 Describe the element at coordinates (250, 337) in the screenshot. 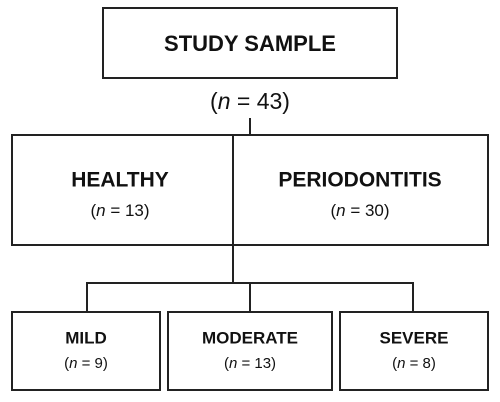

I see `subgroup-label: MODERATE` at that location.